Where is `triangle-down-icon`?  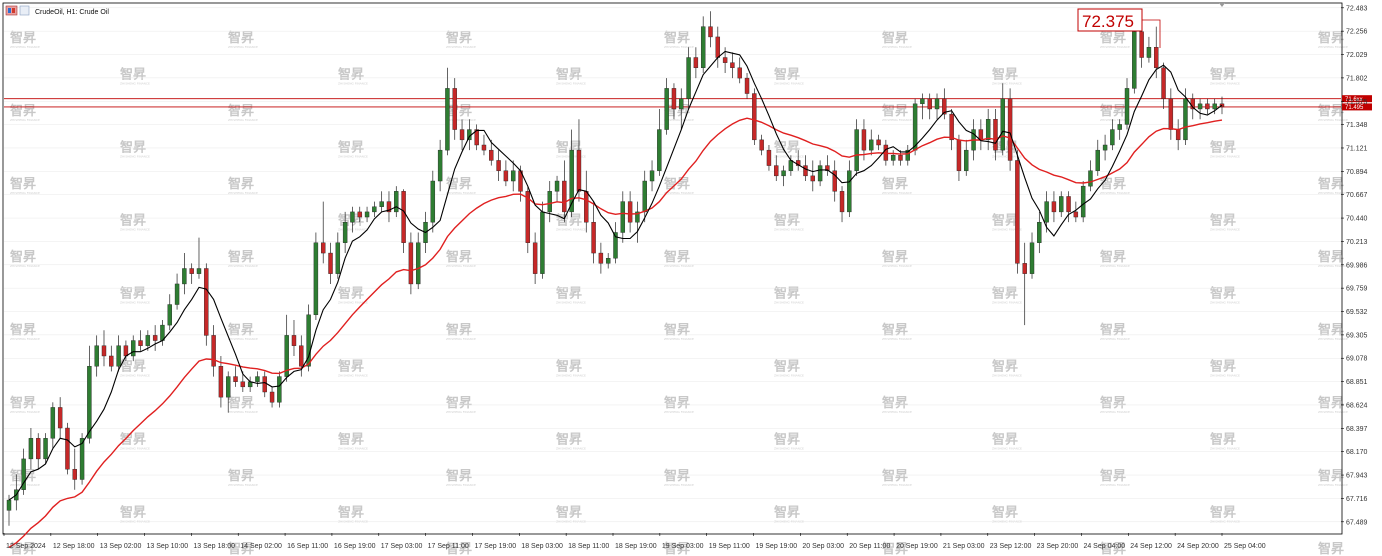
triangle-down-icon is located at coordinates (1222, 5).